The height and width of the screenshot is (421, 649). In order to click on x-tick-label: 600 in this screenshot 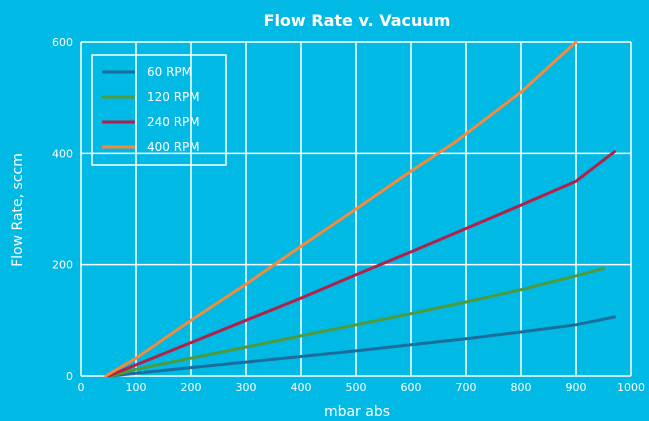, I will do `click(411, 387)`.